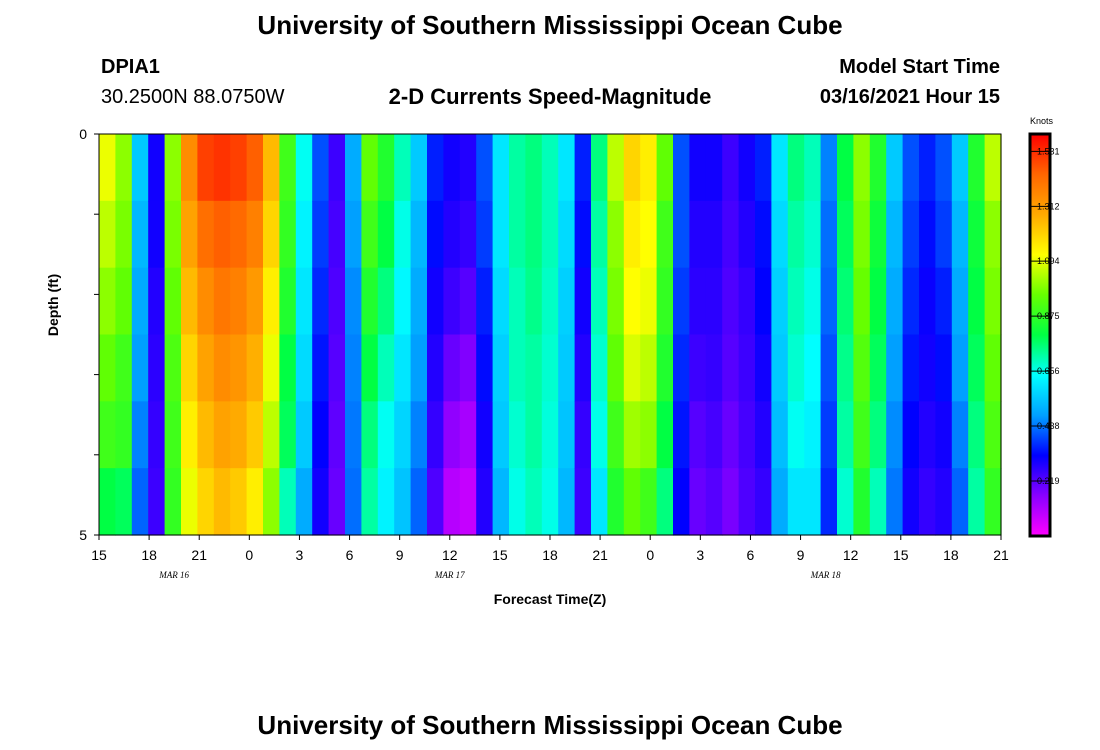 This screenshot has height=750, width=1100. What do you see at coordinates (600, 555) in the screenshot?
I see `x-tick-label: 21` at bounding box center [600, 555].